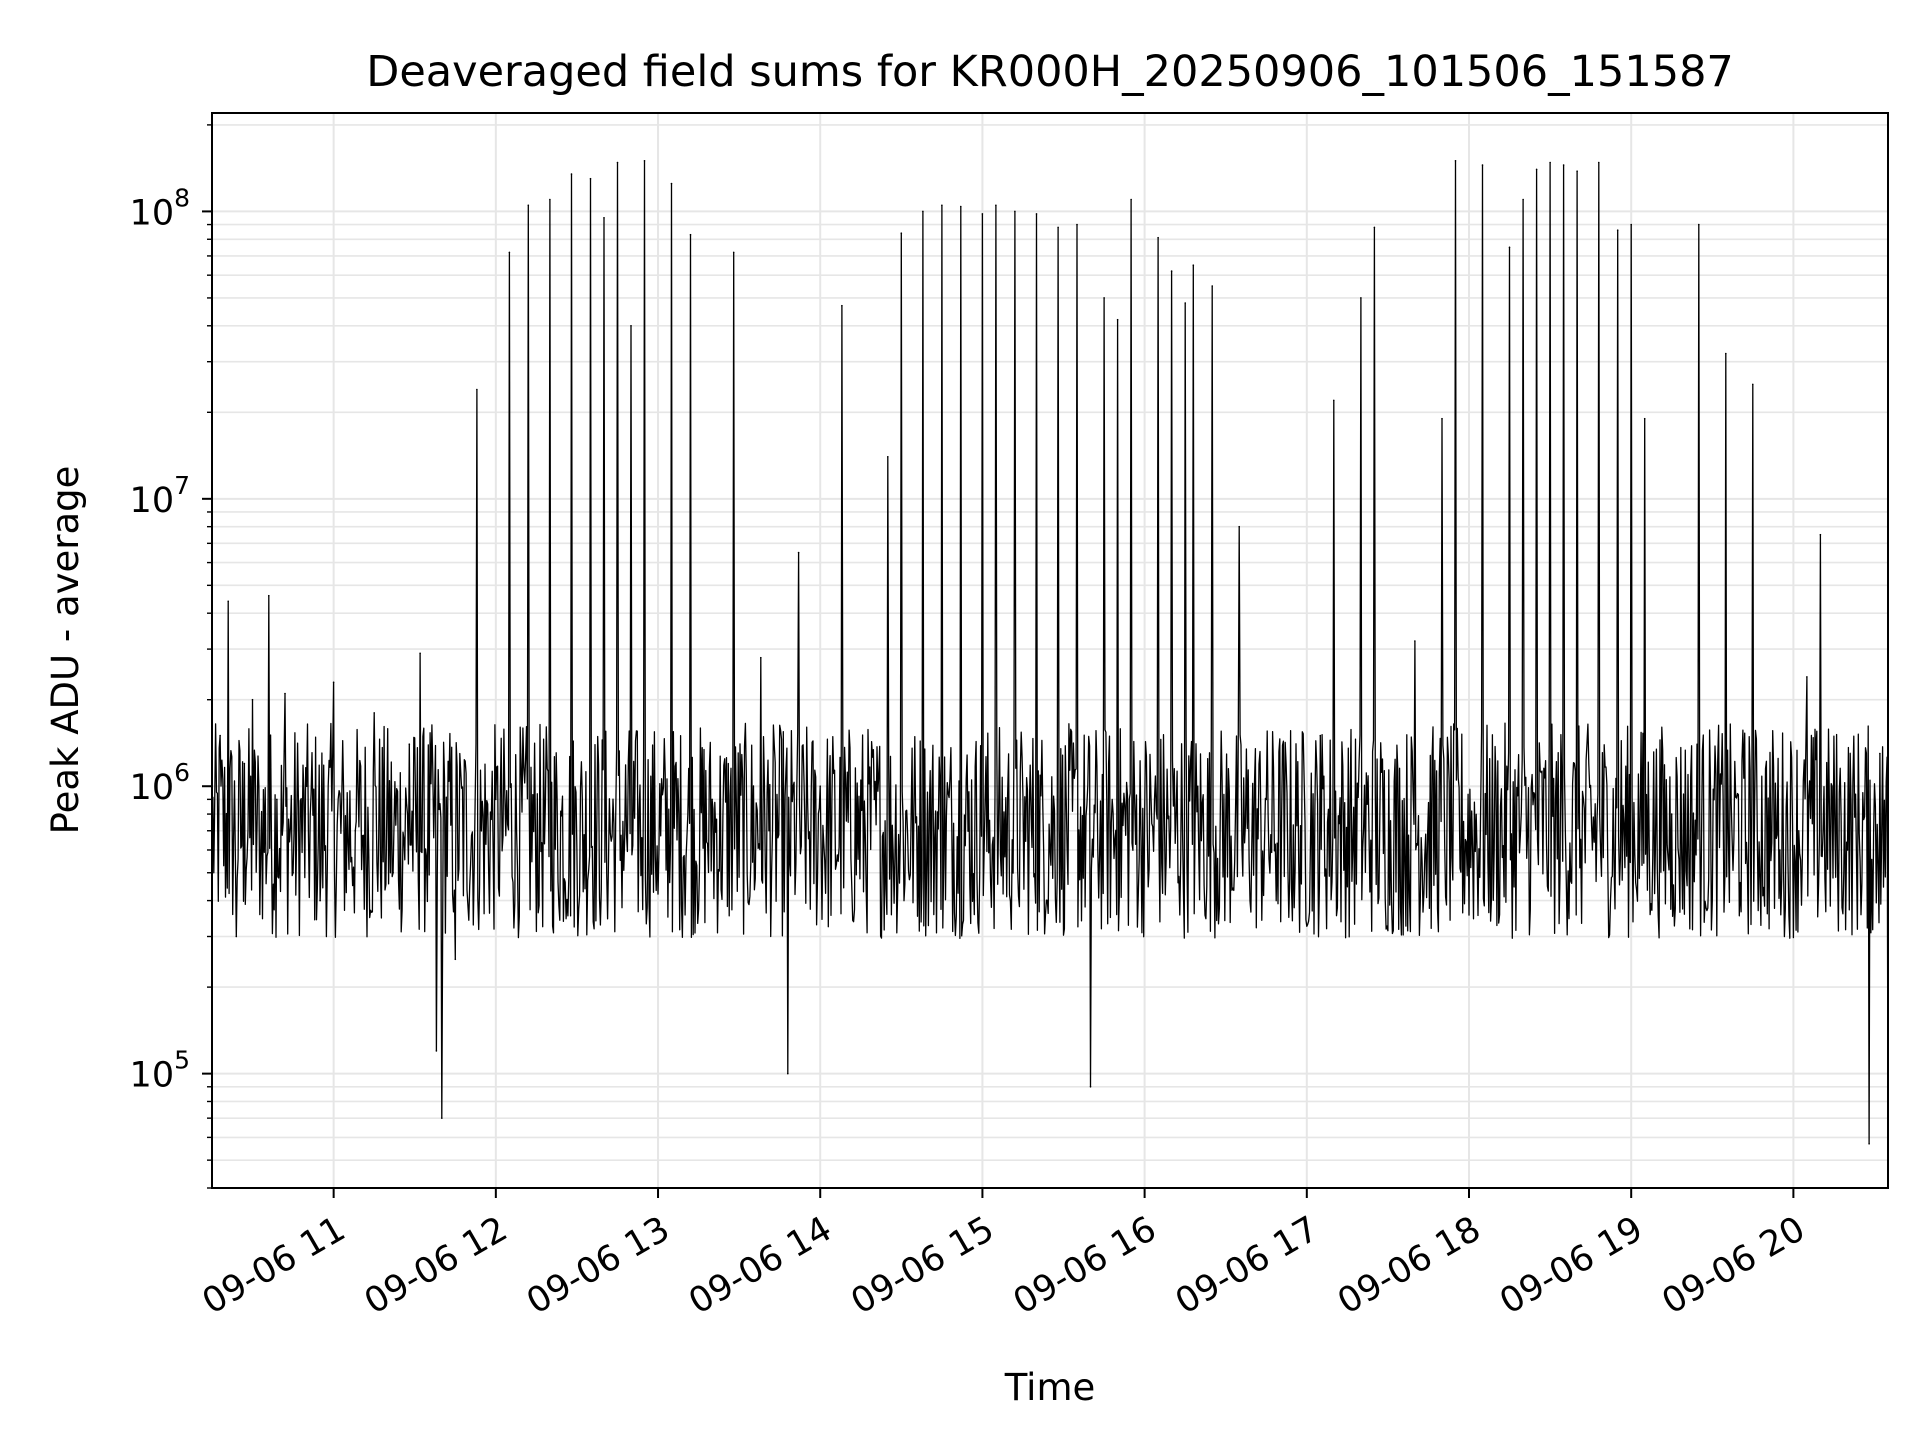  What do you see at coordinates (182, 485) in the screenshot?
I see `y-tick-exponent: 7` at bounding box center [182, 485].